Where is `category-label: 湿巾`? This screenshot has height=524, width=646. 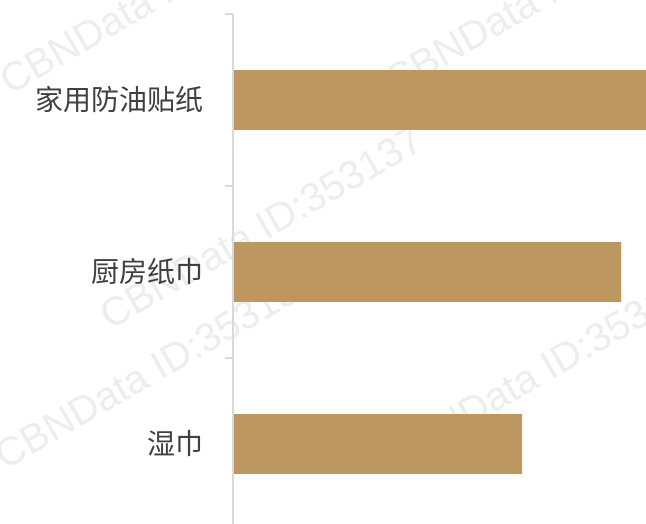 category-label: 湿巾 is located at coordinates (175, 444).